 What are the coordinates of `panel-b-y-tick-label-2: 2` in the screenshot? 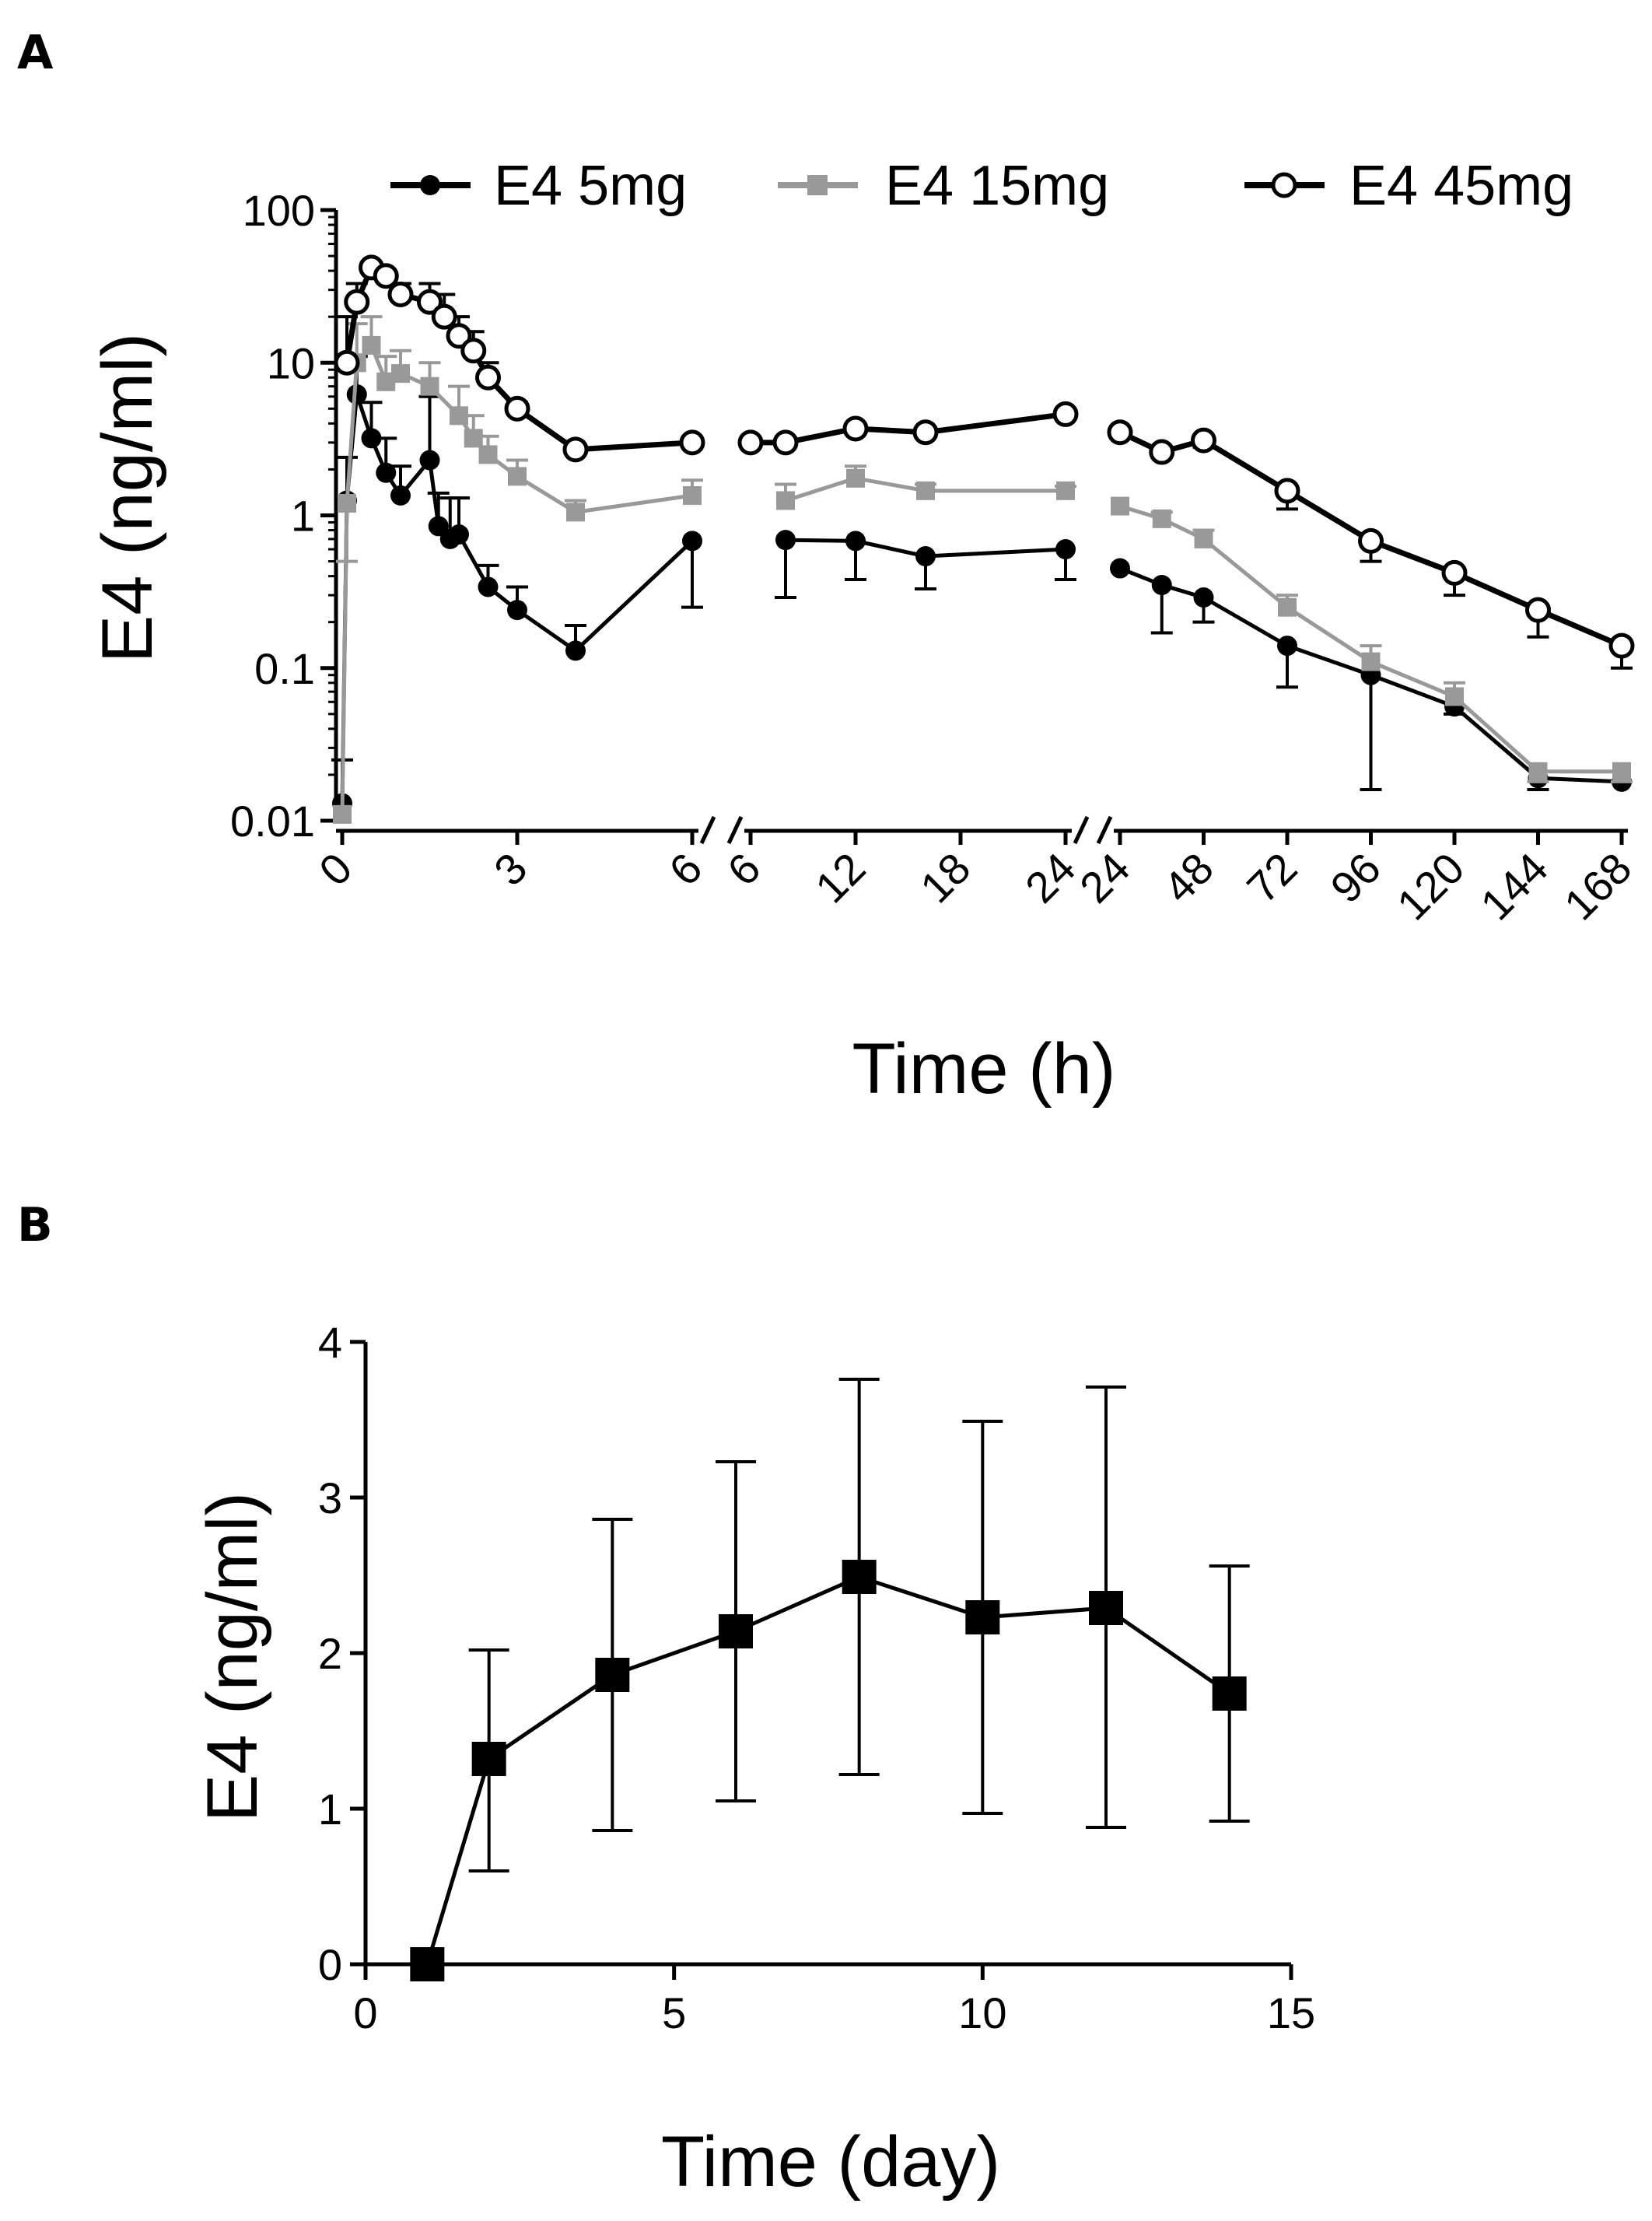 It's located at (330, 1653).